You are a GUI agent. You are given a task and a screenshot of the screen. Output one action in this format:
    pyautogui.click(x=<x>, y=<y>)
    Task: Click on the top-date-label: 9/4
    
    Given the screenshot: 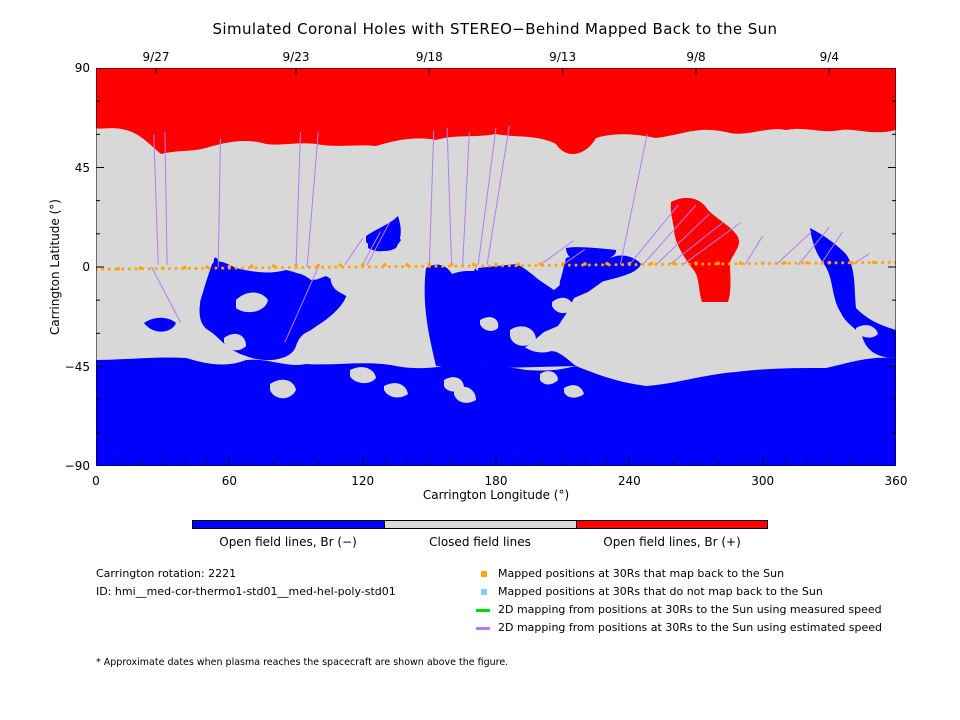 What is the action you would take?
    pyautogui.click(x=829, y=57)
    